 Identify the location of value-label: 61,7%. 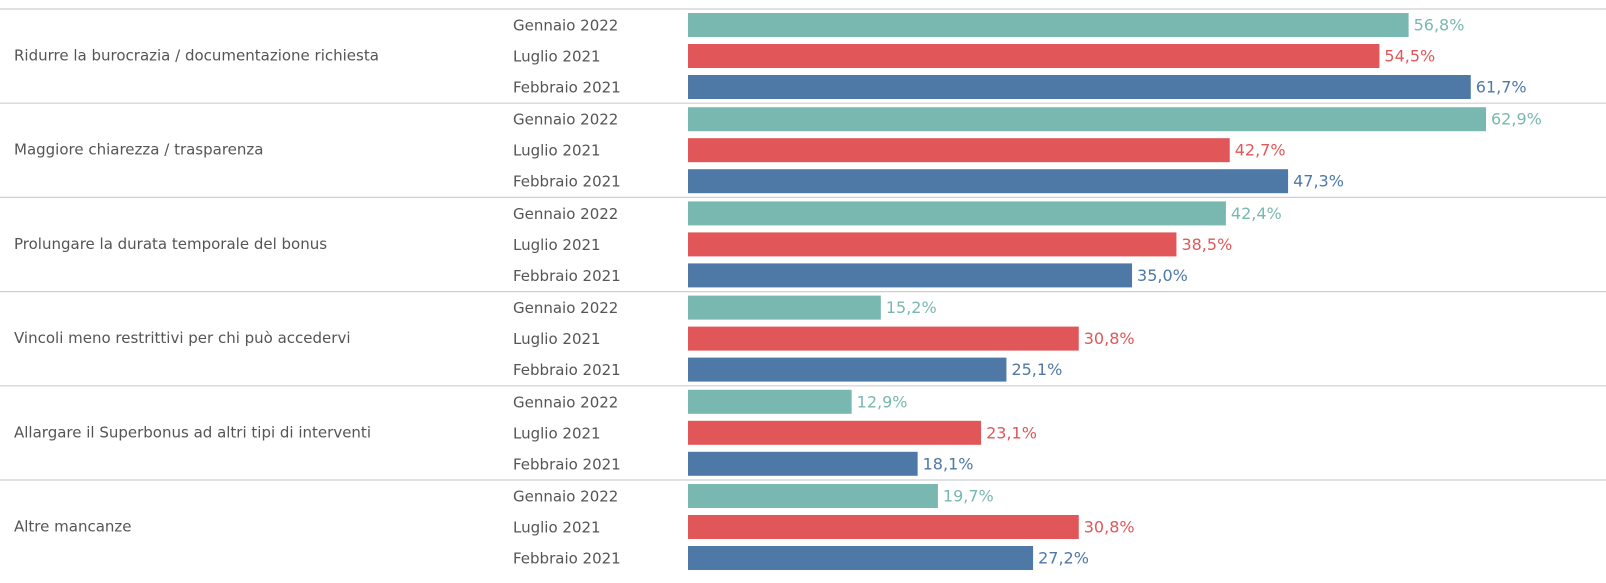
(1501, 87).